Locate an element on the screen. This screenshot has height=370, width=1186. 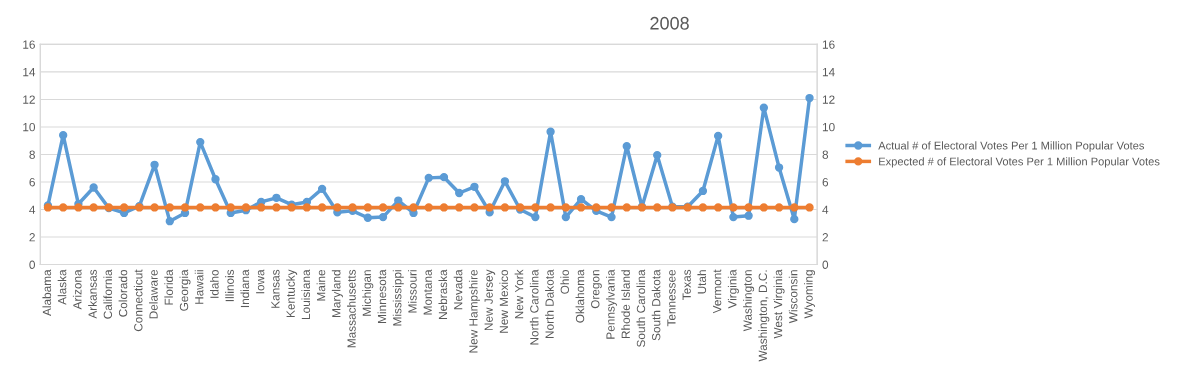
y2-tick-label: 8 is located at coordinates (825, 154).